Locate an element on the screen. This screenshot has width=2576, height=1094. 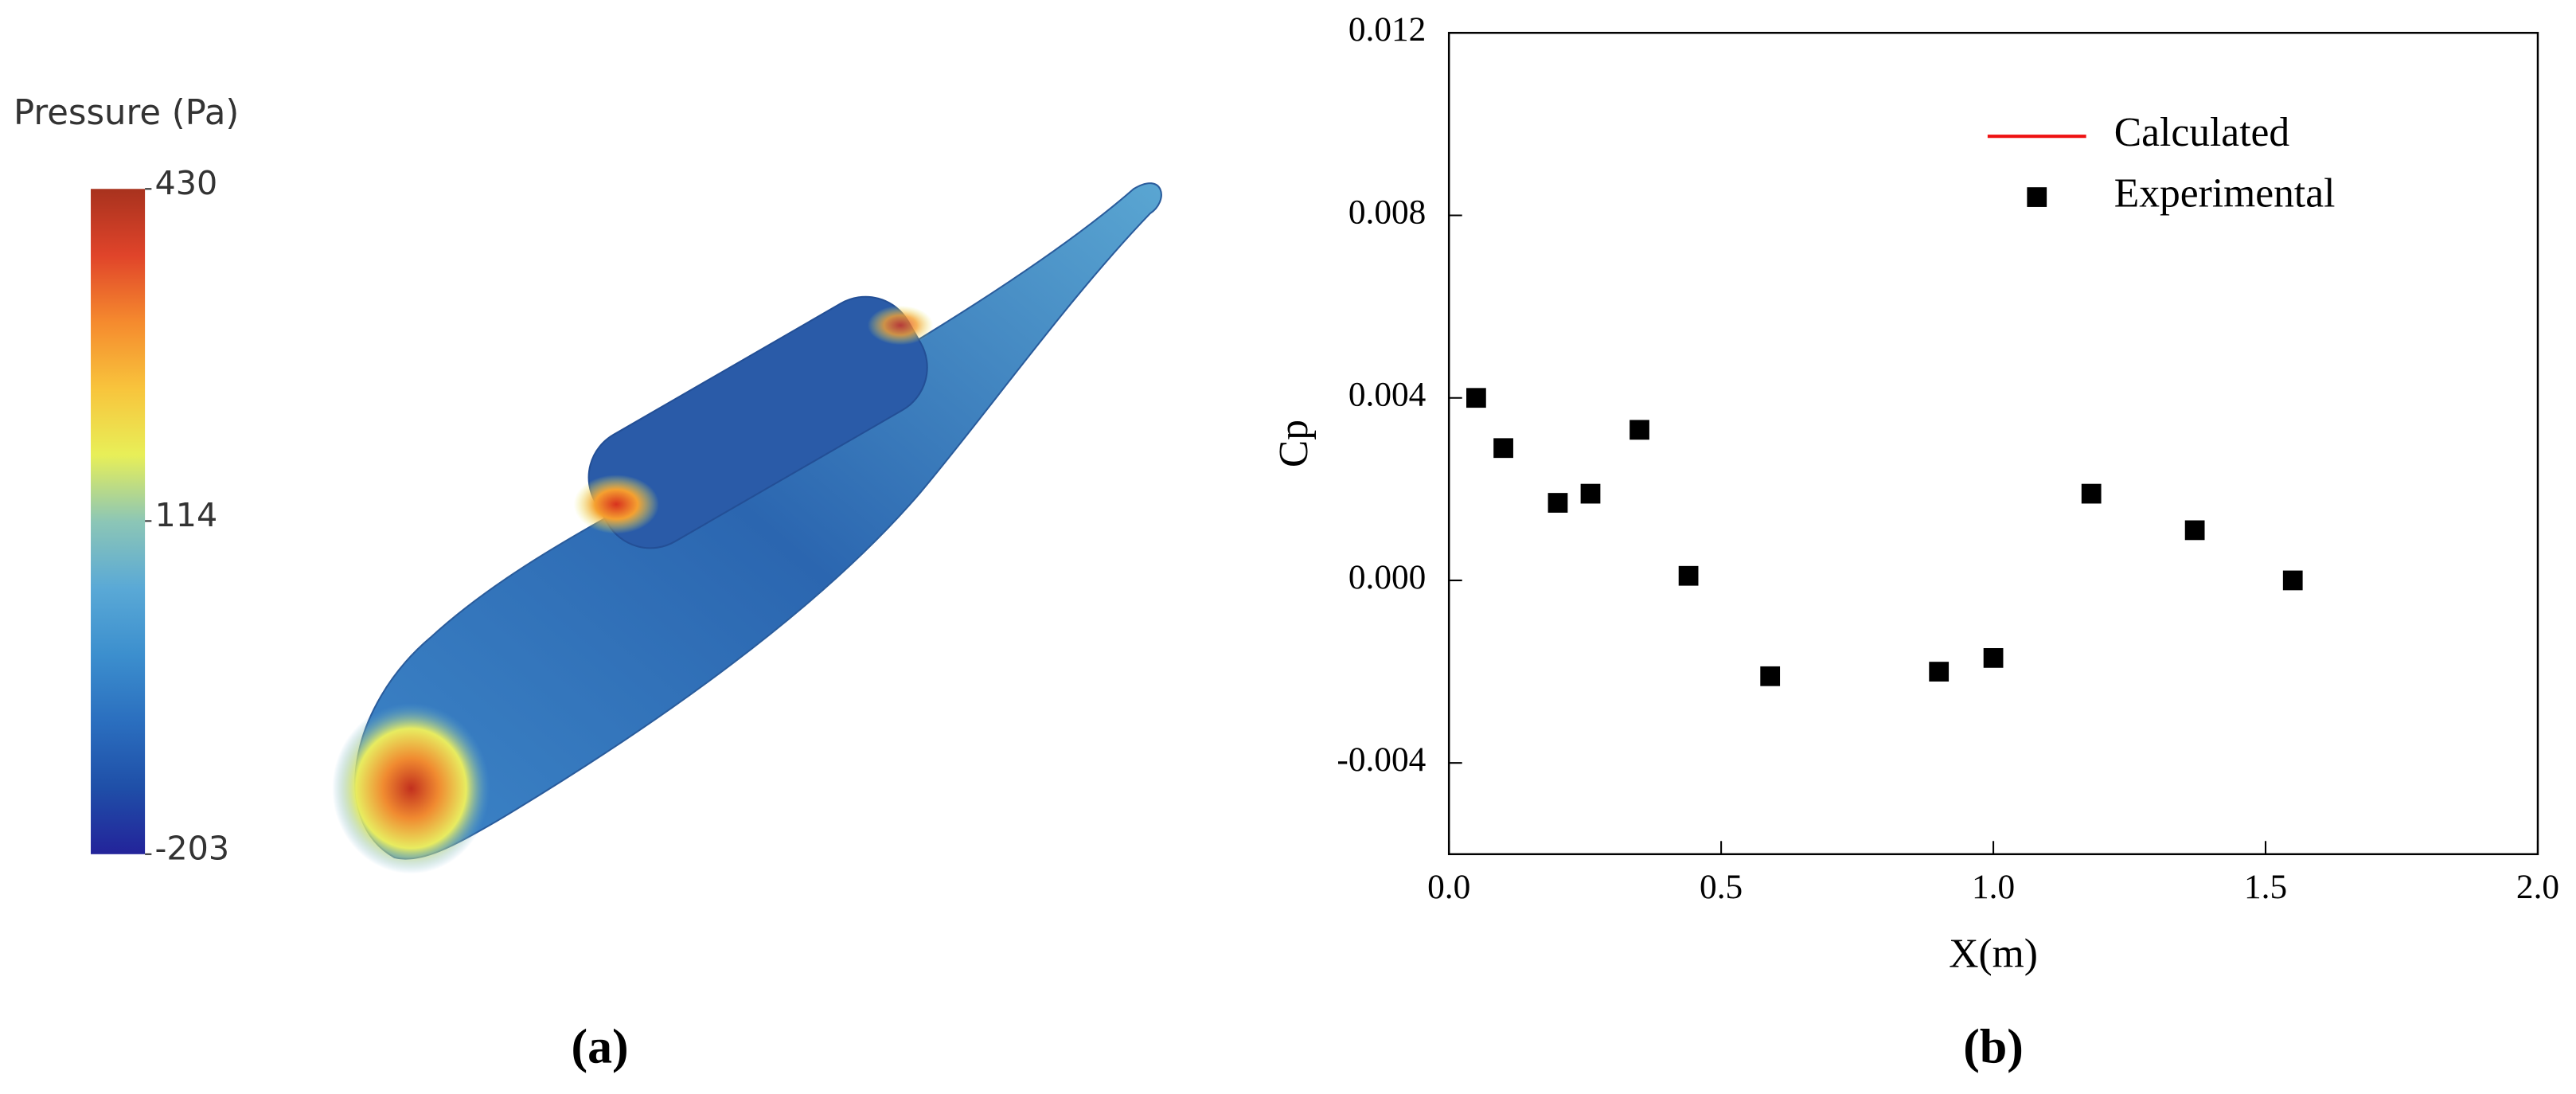
colorbar-tick-label: 430 is located at coordinates (185, 183).